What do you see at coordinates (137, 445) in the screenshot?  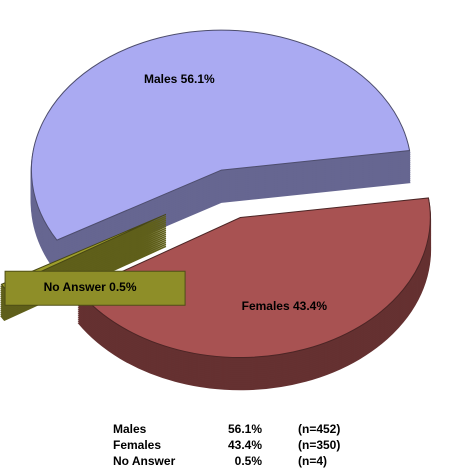 I see `table-name: Females` at bounding box center [137, 445].